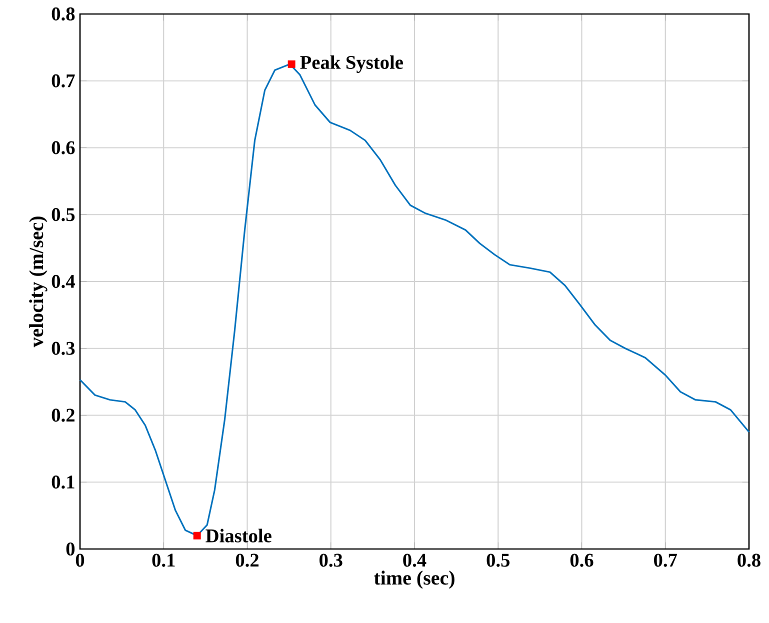 This screenshot has width=769, height=623. I want to click on x-tick-label: 0.1, so click(163, 560).